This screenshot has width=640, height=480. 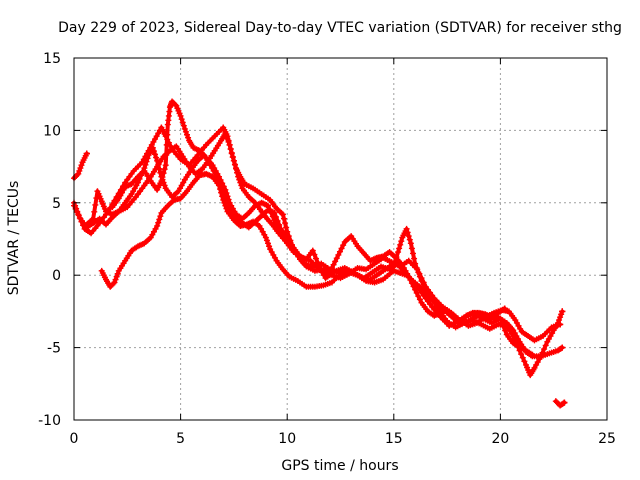 I want to click on x-tick-label: 15, so click(x=394, y=439).